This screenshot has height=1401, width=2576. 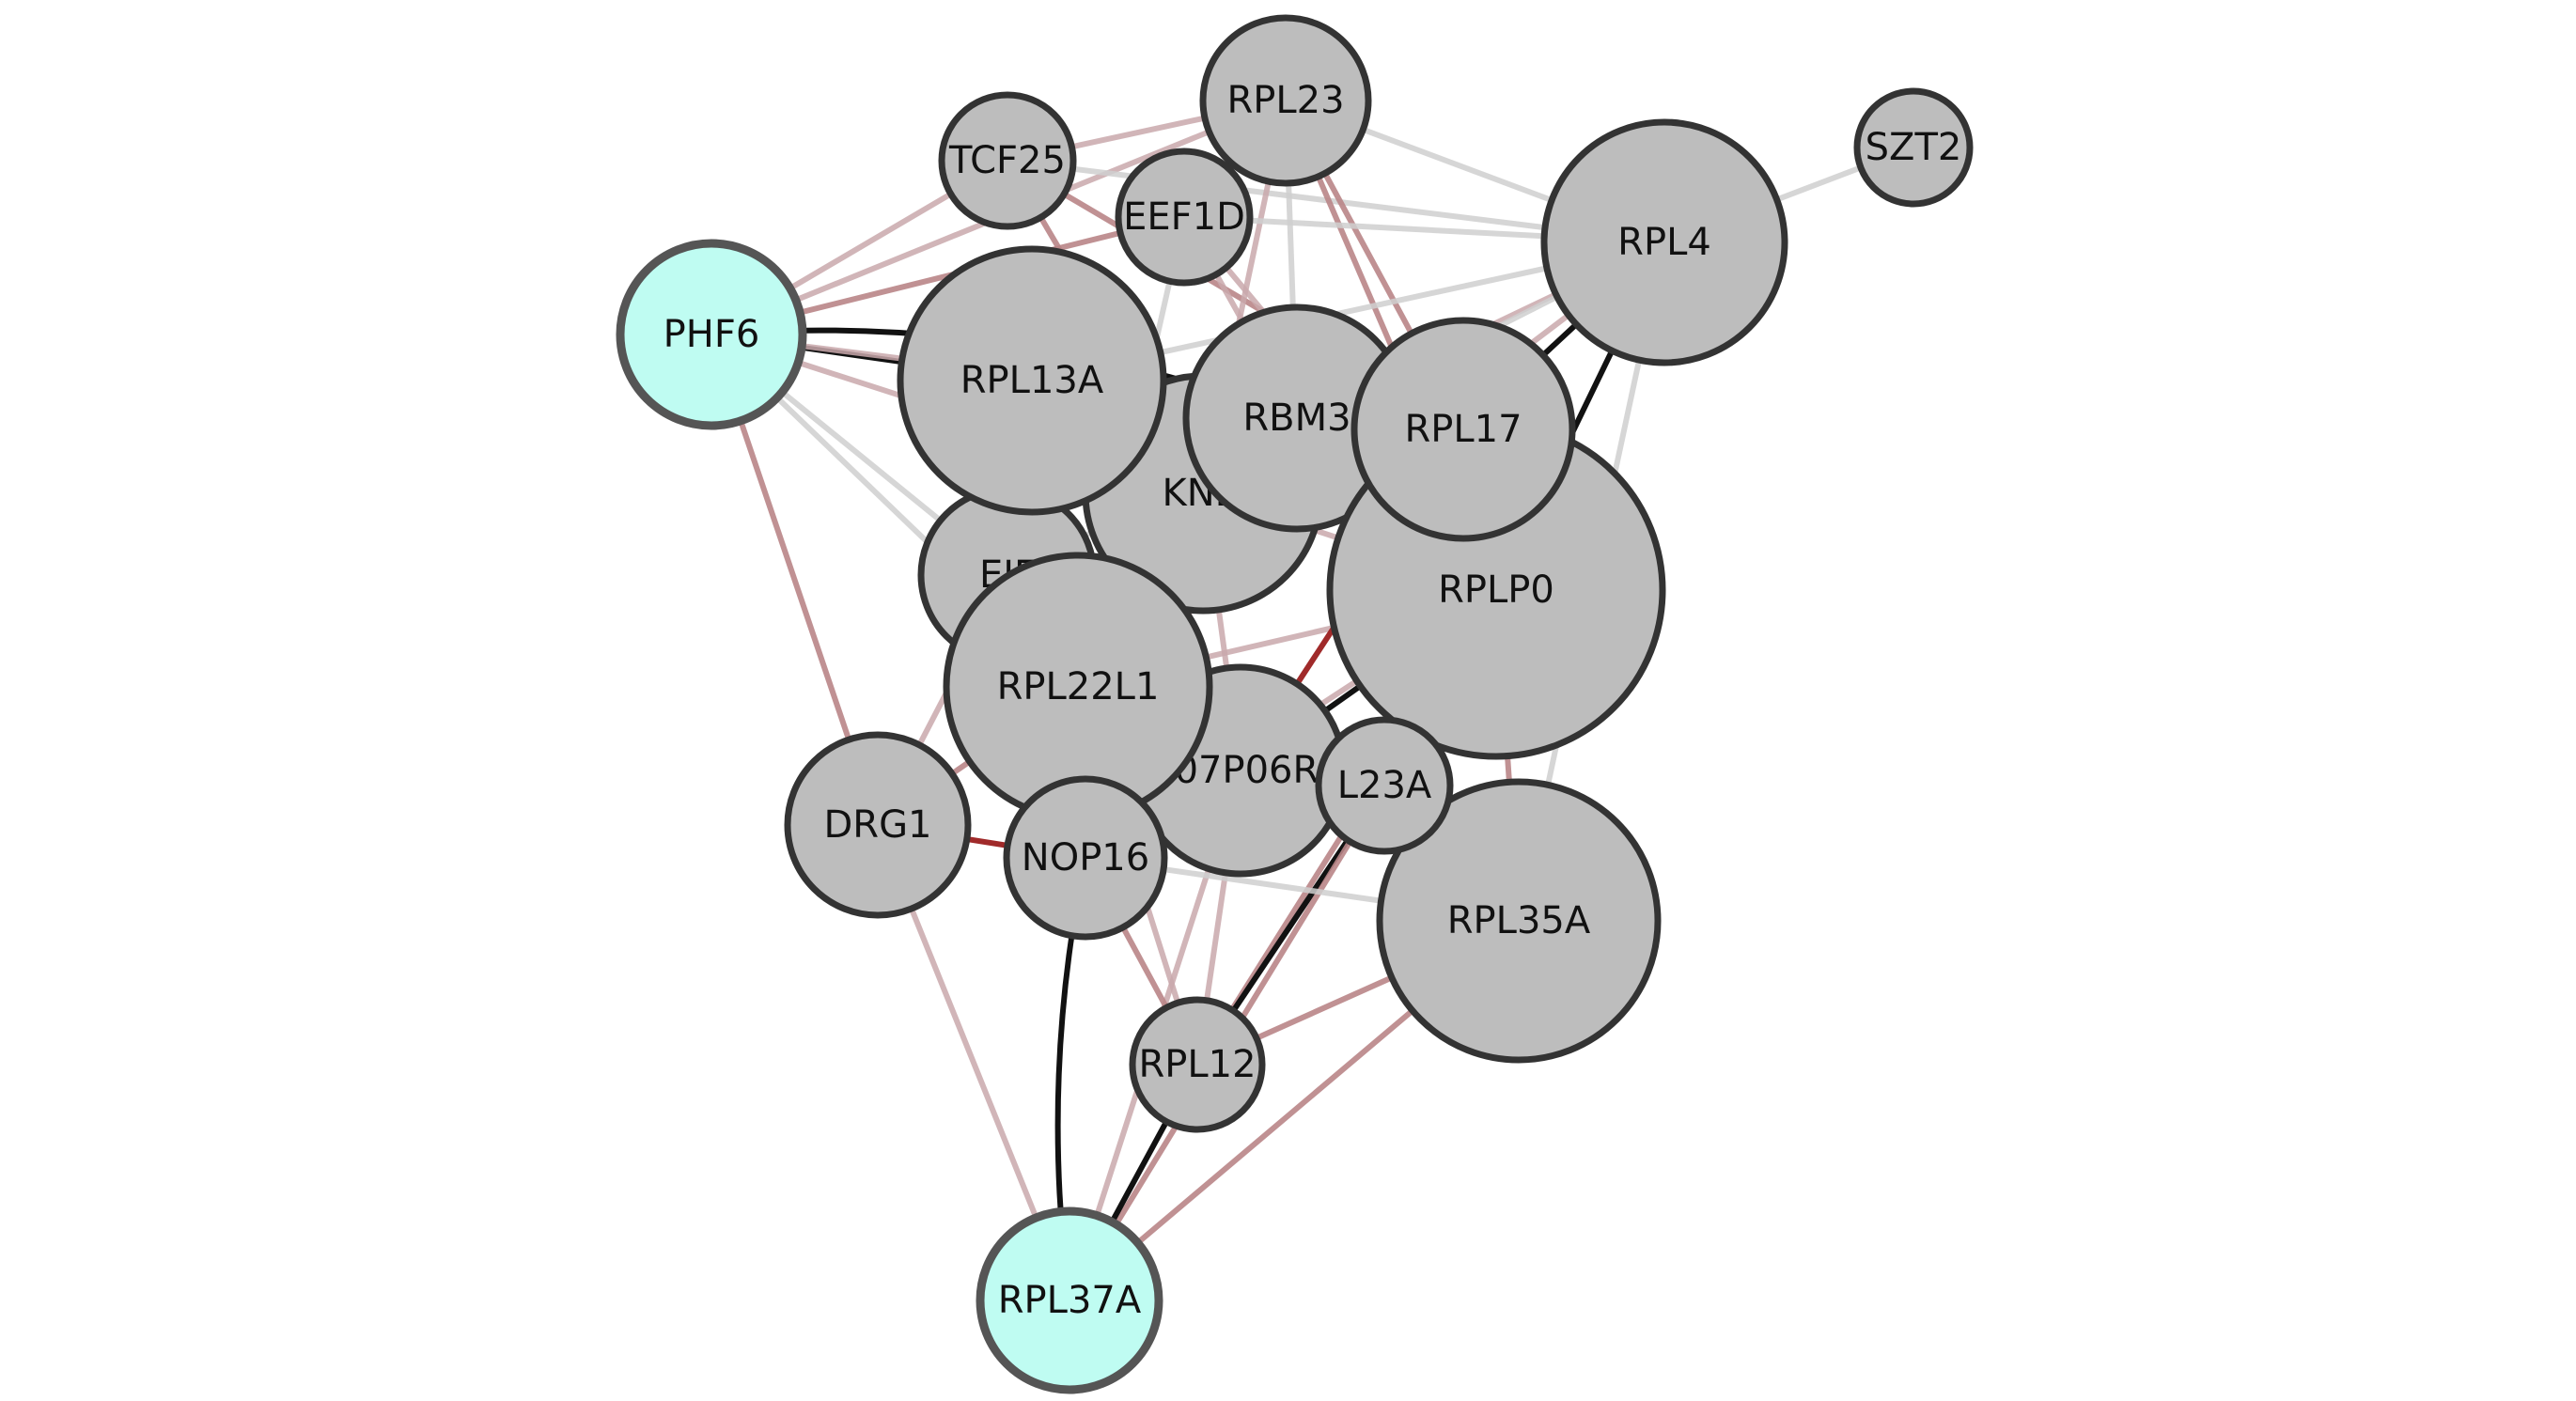 I want to click on node-label-rpl37a: RPL37A, so click(x=1070, y=1301).